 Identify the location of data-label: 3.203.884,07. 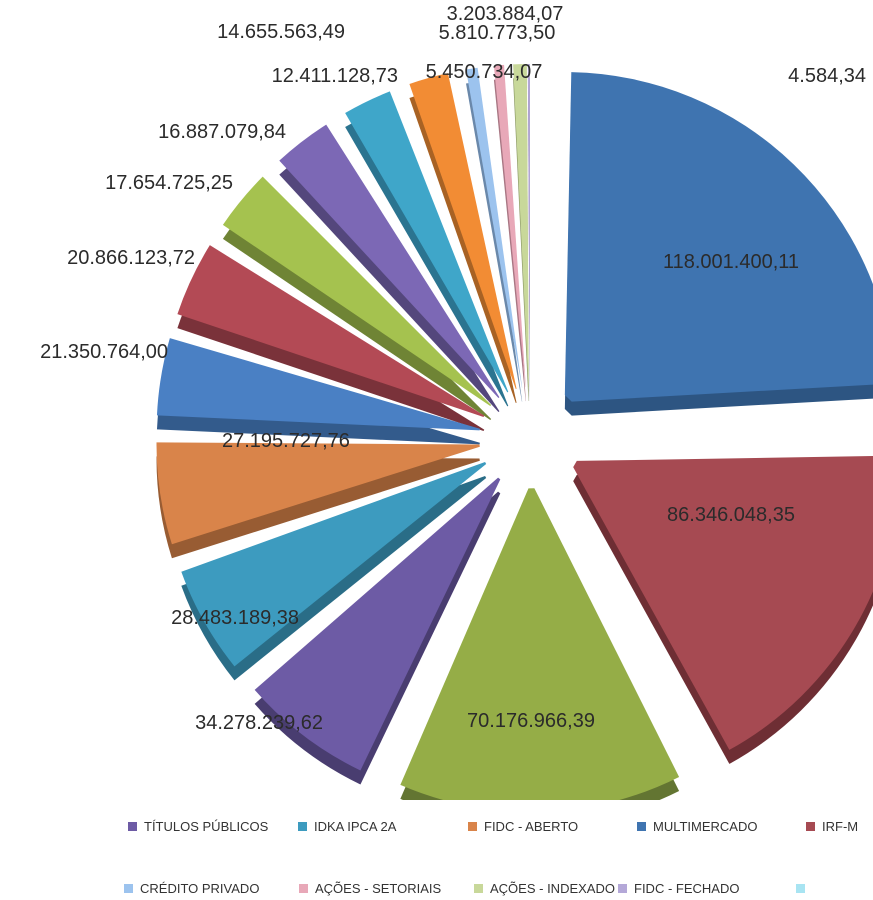
(505, 14).